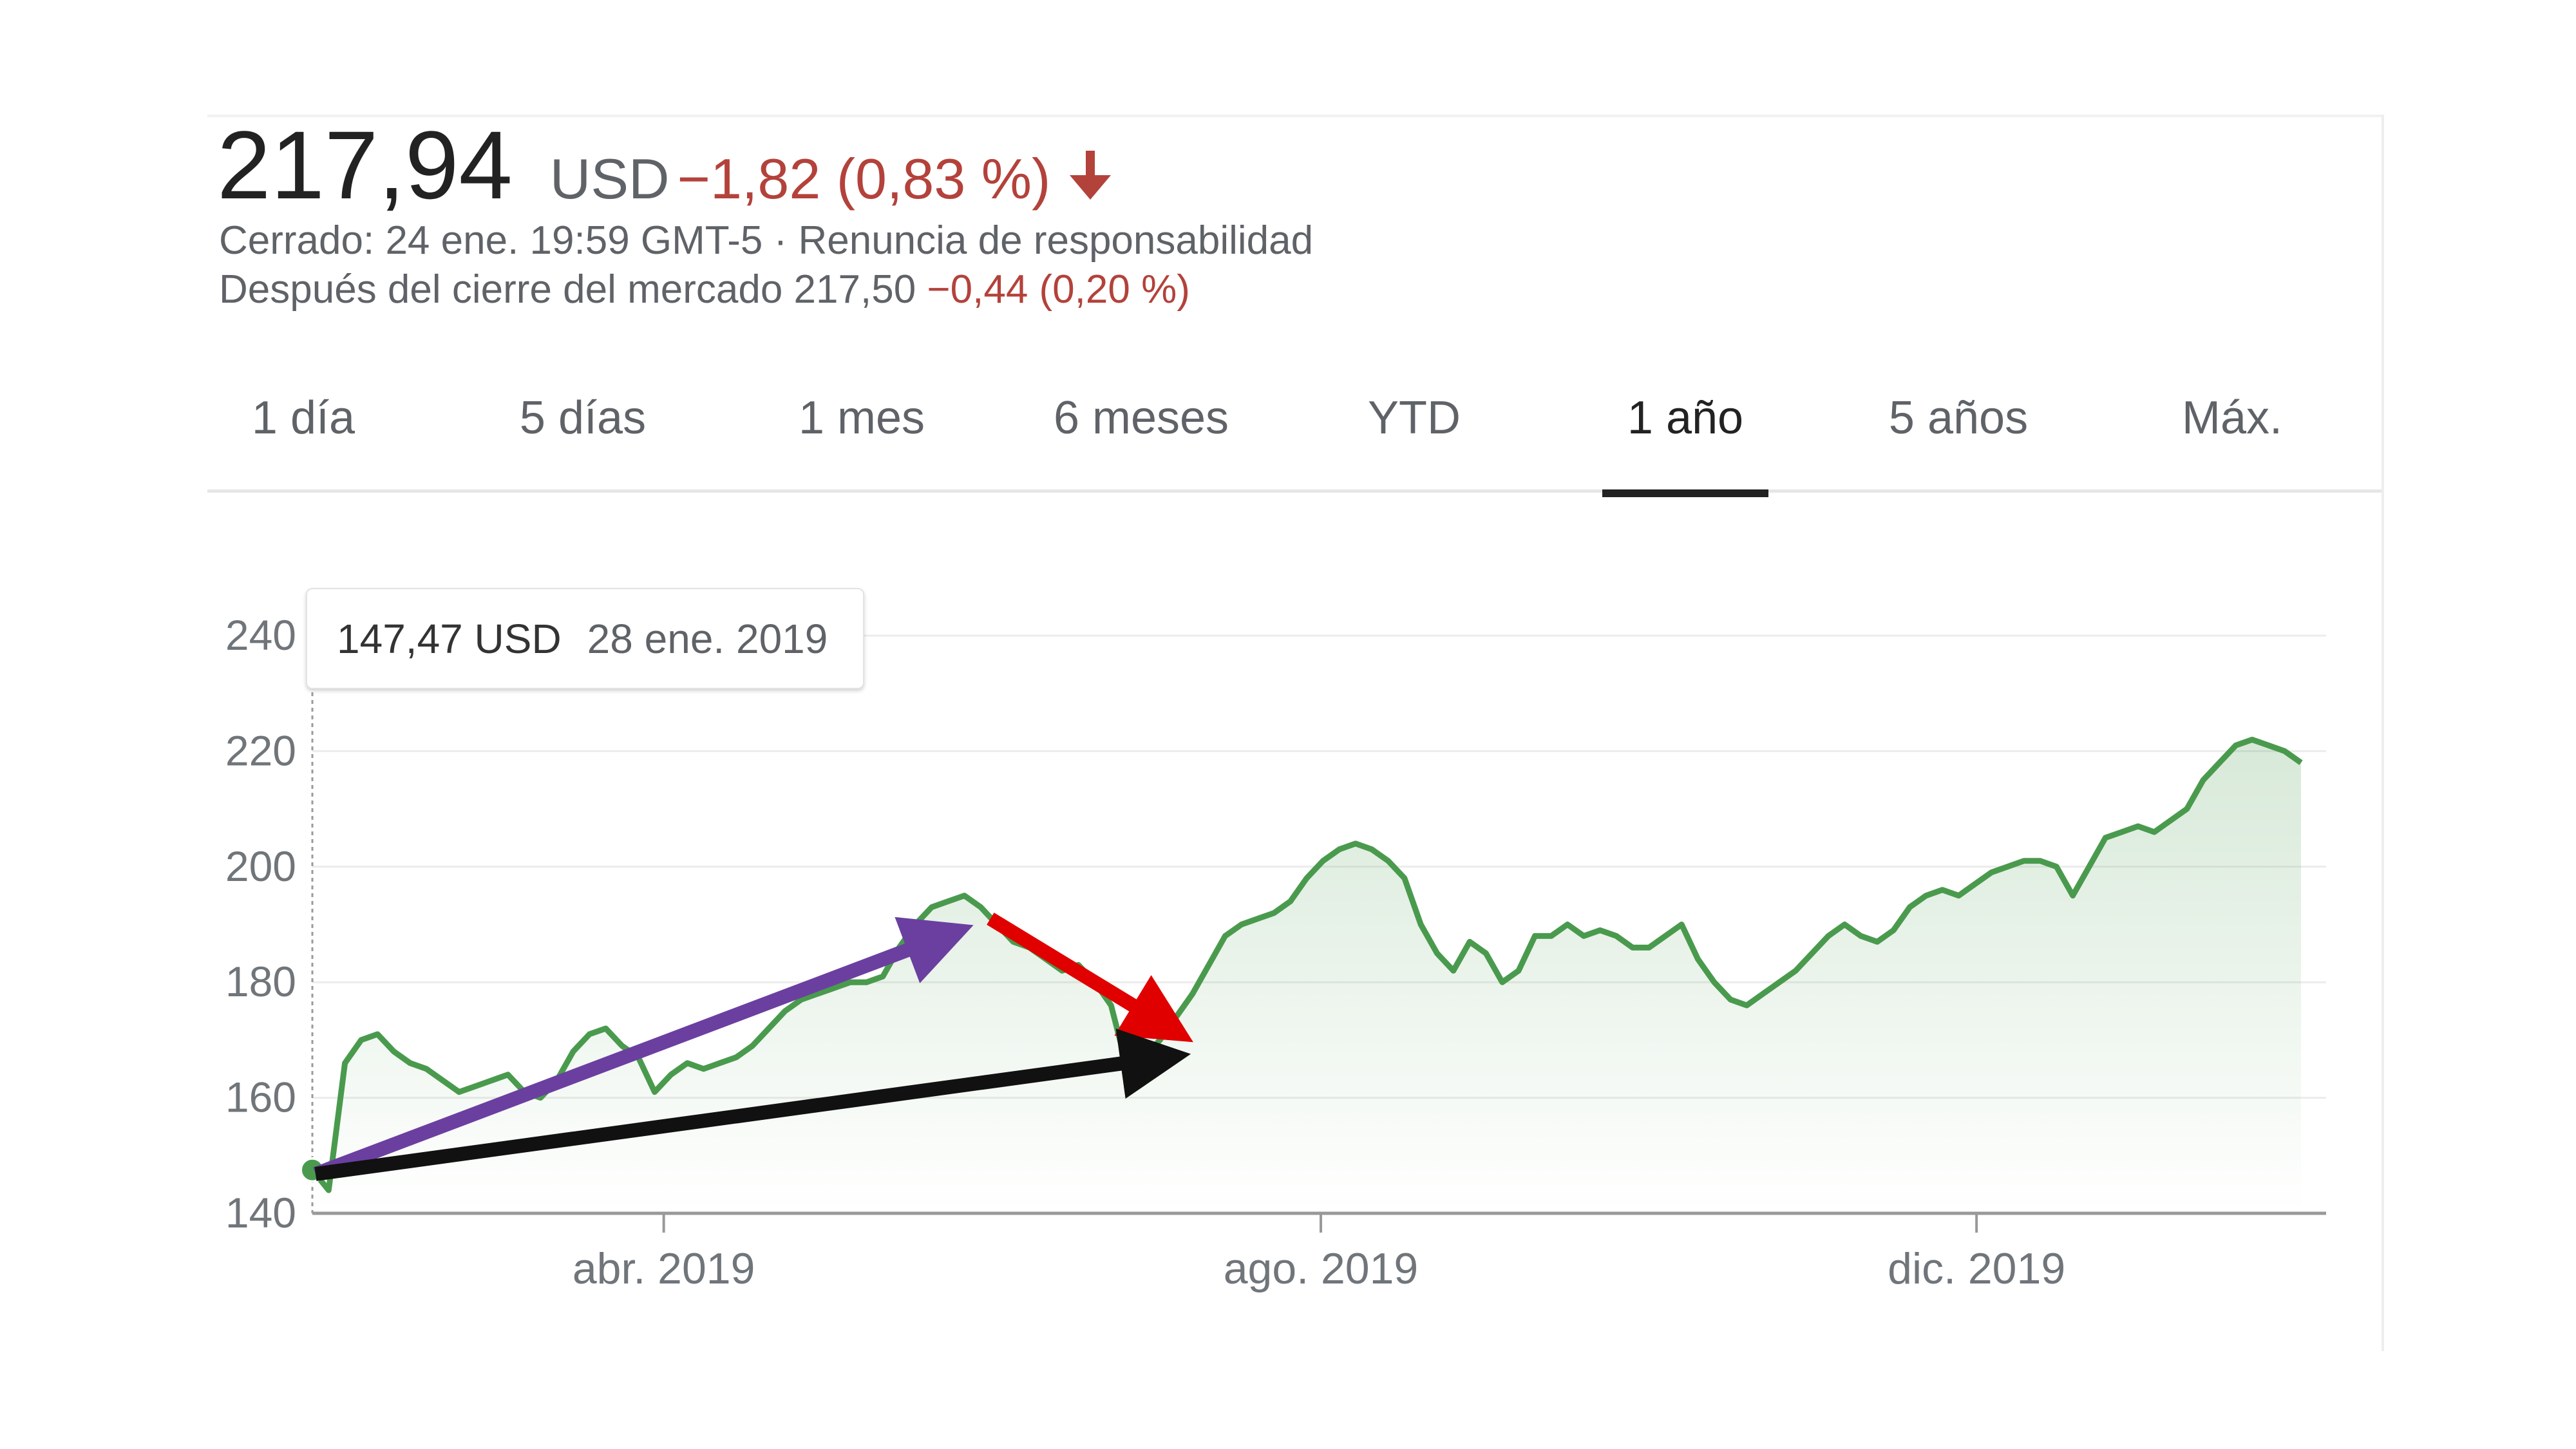  Describe the element at coordinates (1294, 491) in the screenshot. I see `tabs-divider` at that location.